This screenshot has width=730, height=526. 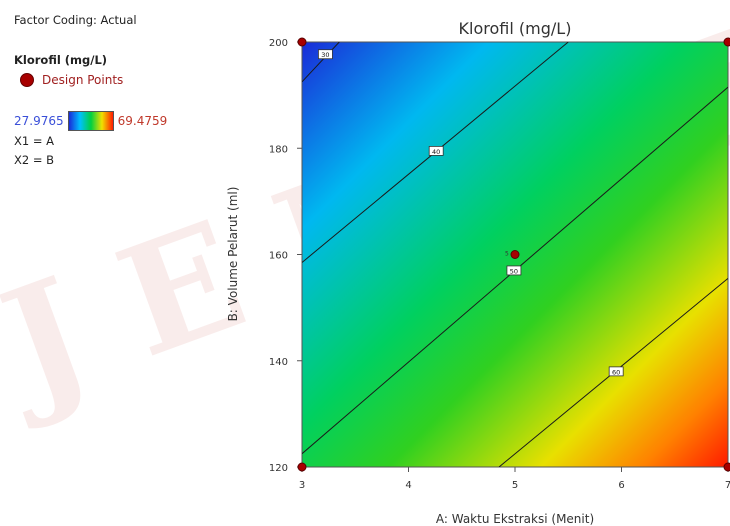 I want to click on x-tick-label: 6, so click(x=621, y=485).